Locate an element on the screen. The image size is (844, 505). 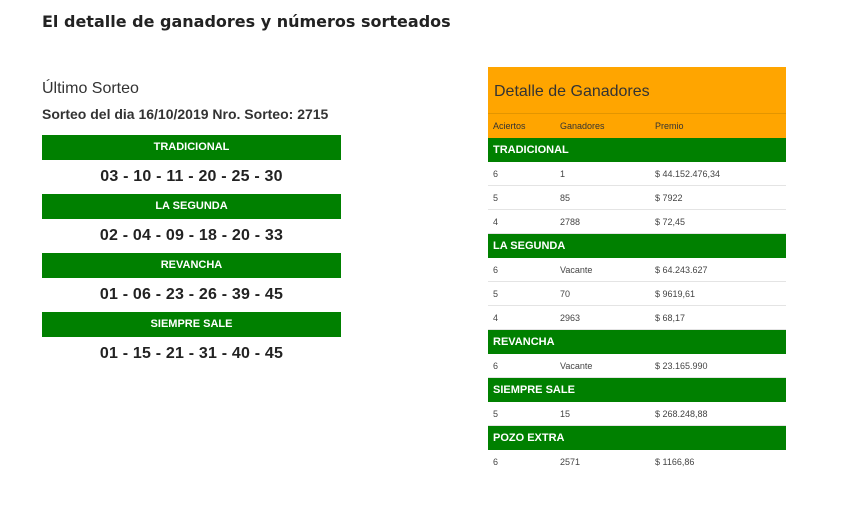
cell-premio: $ 1166,86 is located at coordinates (675, 462).